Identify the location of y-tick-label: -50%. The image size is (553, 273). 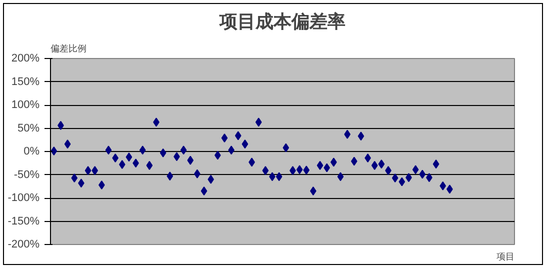
(27, 174).